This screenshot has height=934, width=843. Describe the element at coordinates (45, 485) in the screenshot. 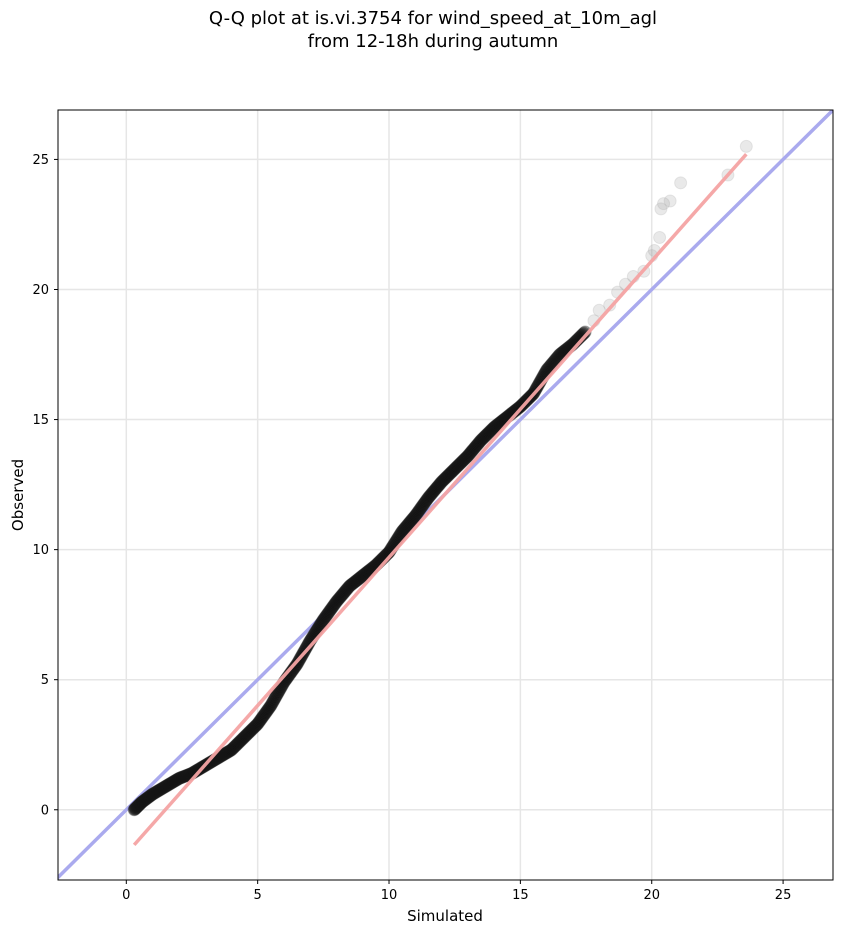

I see `y-axis-ticks: 0 5 10 15 20 25` at that location.